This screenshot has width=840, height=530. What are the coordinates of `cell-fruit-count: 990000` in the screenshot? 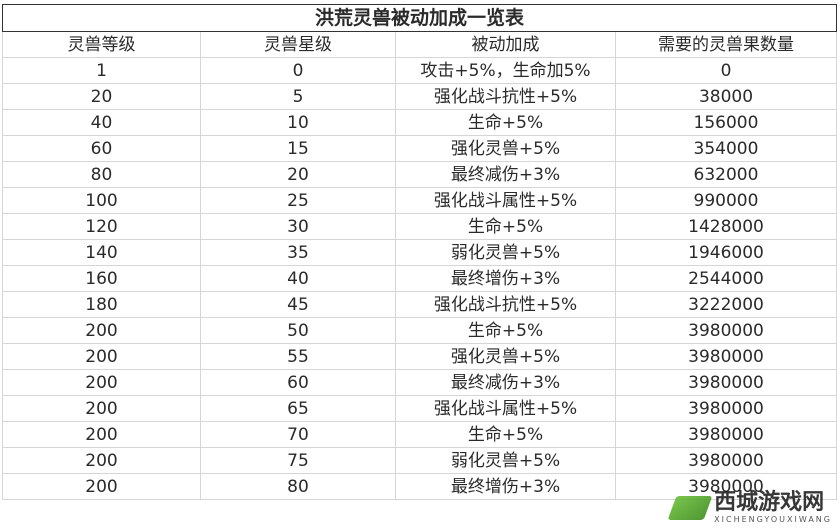 It's located at (726, 200).